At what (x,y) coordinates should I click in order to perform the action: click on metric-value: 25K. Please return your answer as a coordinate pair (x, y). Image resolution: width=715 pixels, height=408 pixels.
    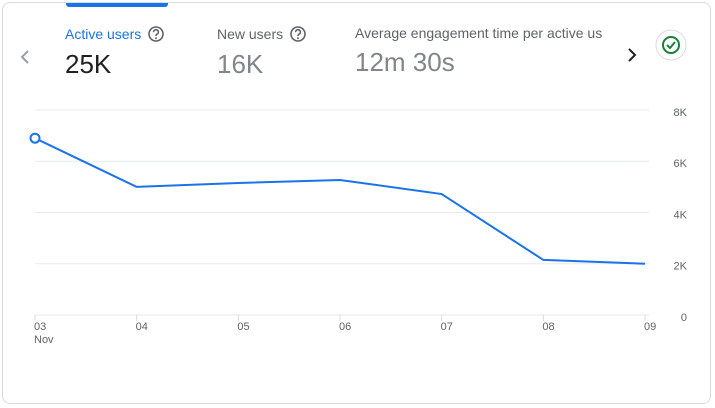
    Looking at the image, I should click on (88, 64).